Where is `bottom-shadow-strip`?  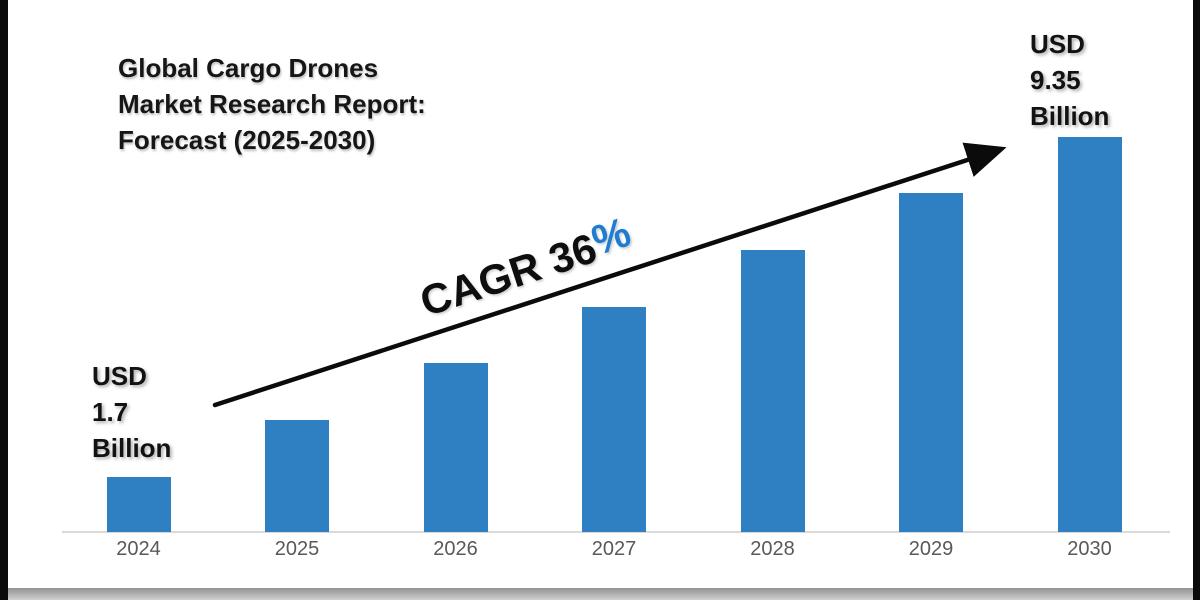 bottom-shadow-strip is located at coordinates (600, 594).